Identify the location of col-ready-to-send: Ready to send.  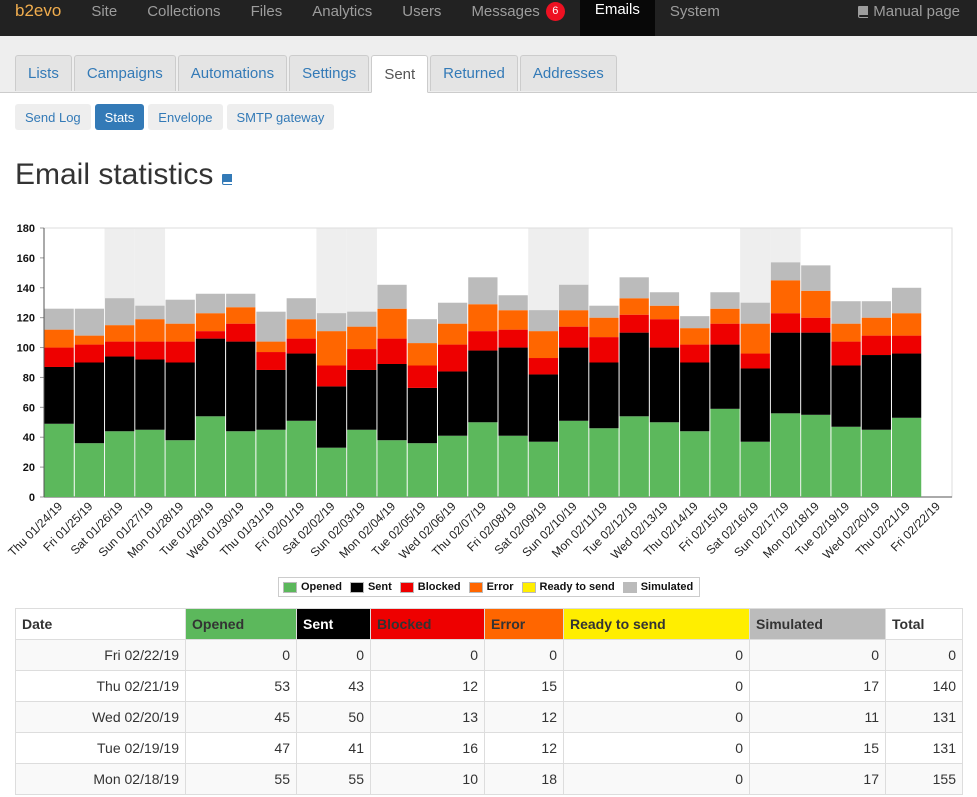
(656, 624).